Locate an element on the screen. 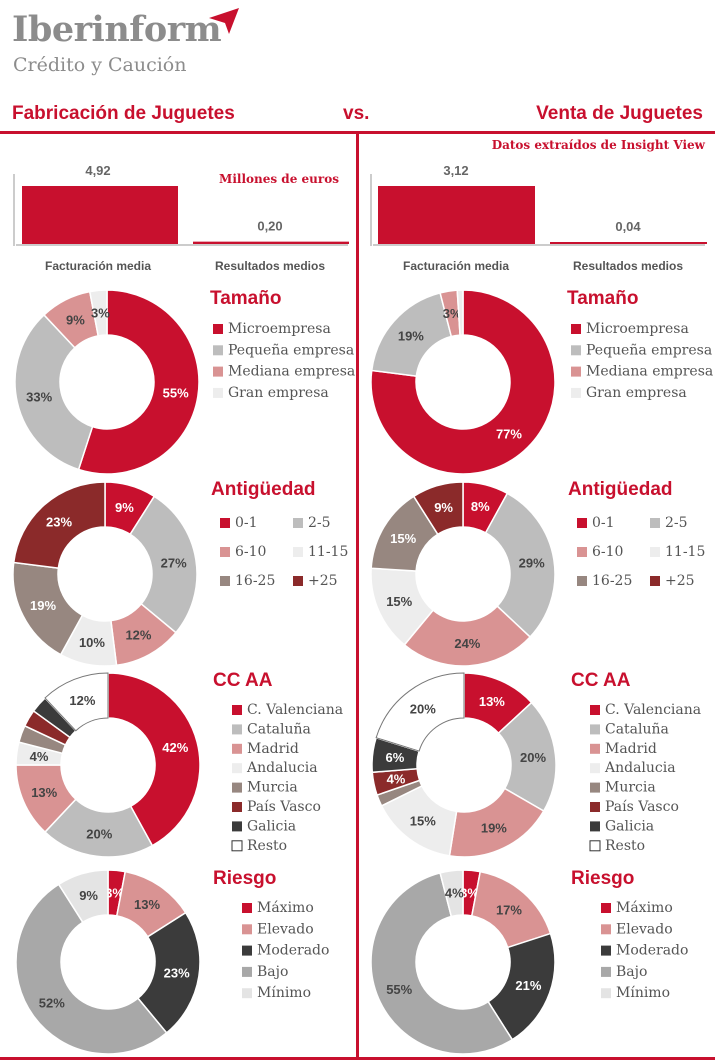 The image size is (715, 1064). left-tamano-slice-label-mediana-empresa: 9% is located at coordinates (75, 320).